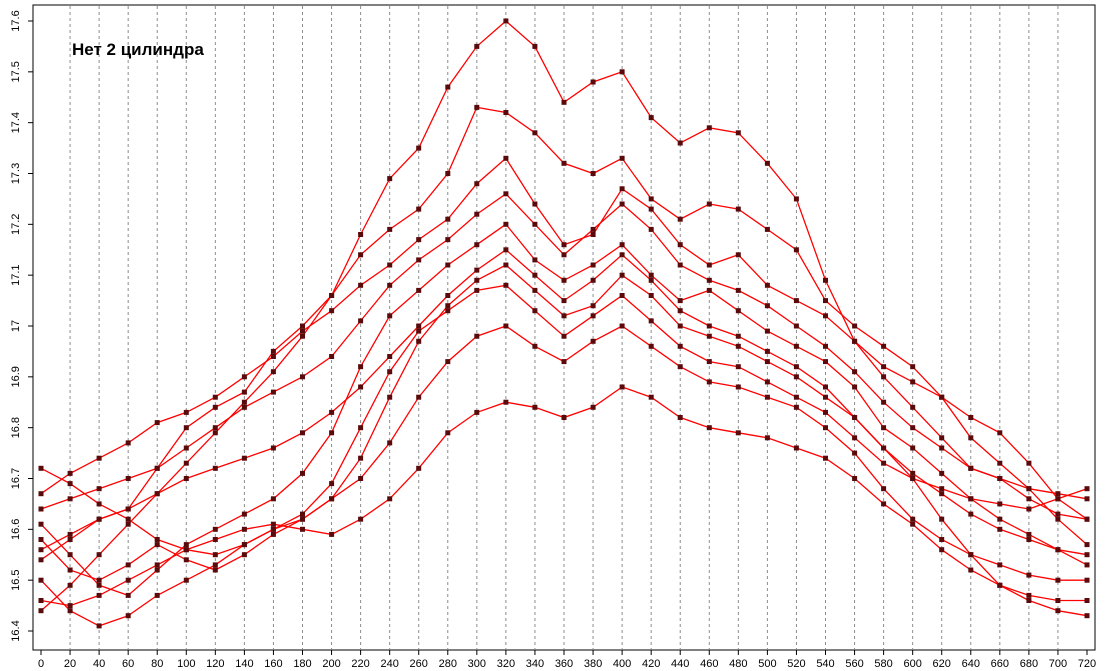  What do you see at coordinates (128, 664) in the screenshot?
I see `x-tick-label: 60` at bounding box center [128, 664].